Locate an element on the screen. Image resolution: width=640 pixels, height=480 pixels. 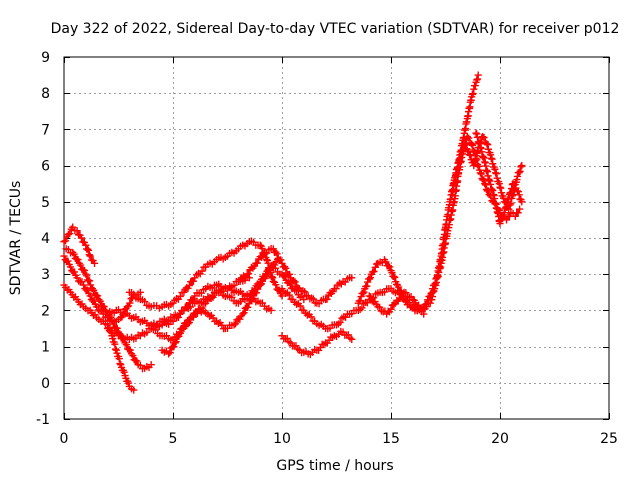
y-tick-labels: -1 0 1 2 3 4 5 6 7 8 9 is located at coordinates (43, 239).